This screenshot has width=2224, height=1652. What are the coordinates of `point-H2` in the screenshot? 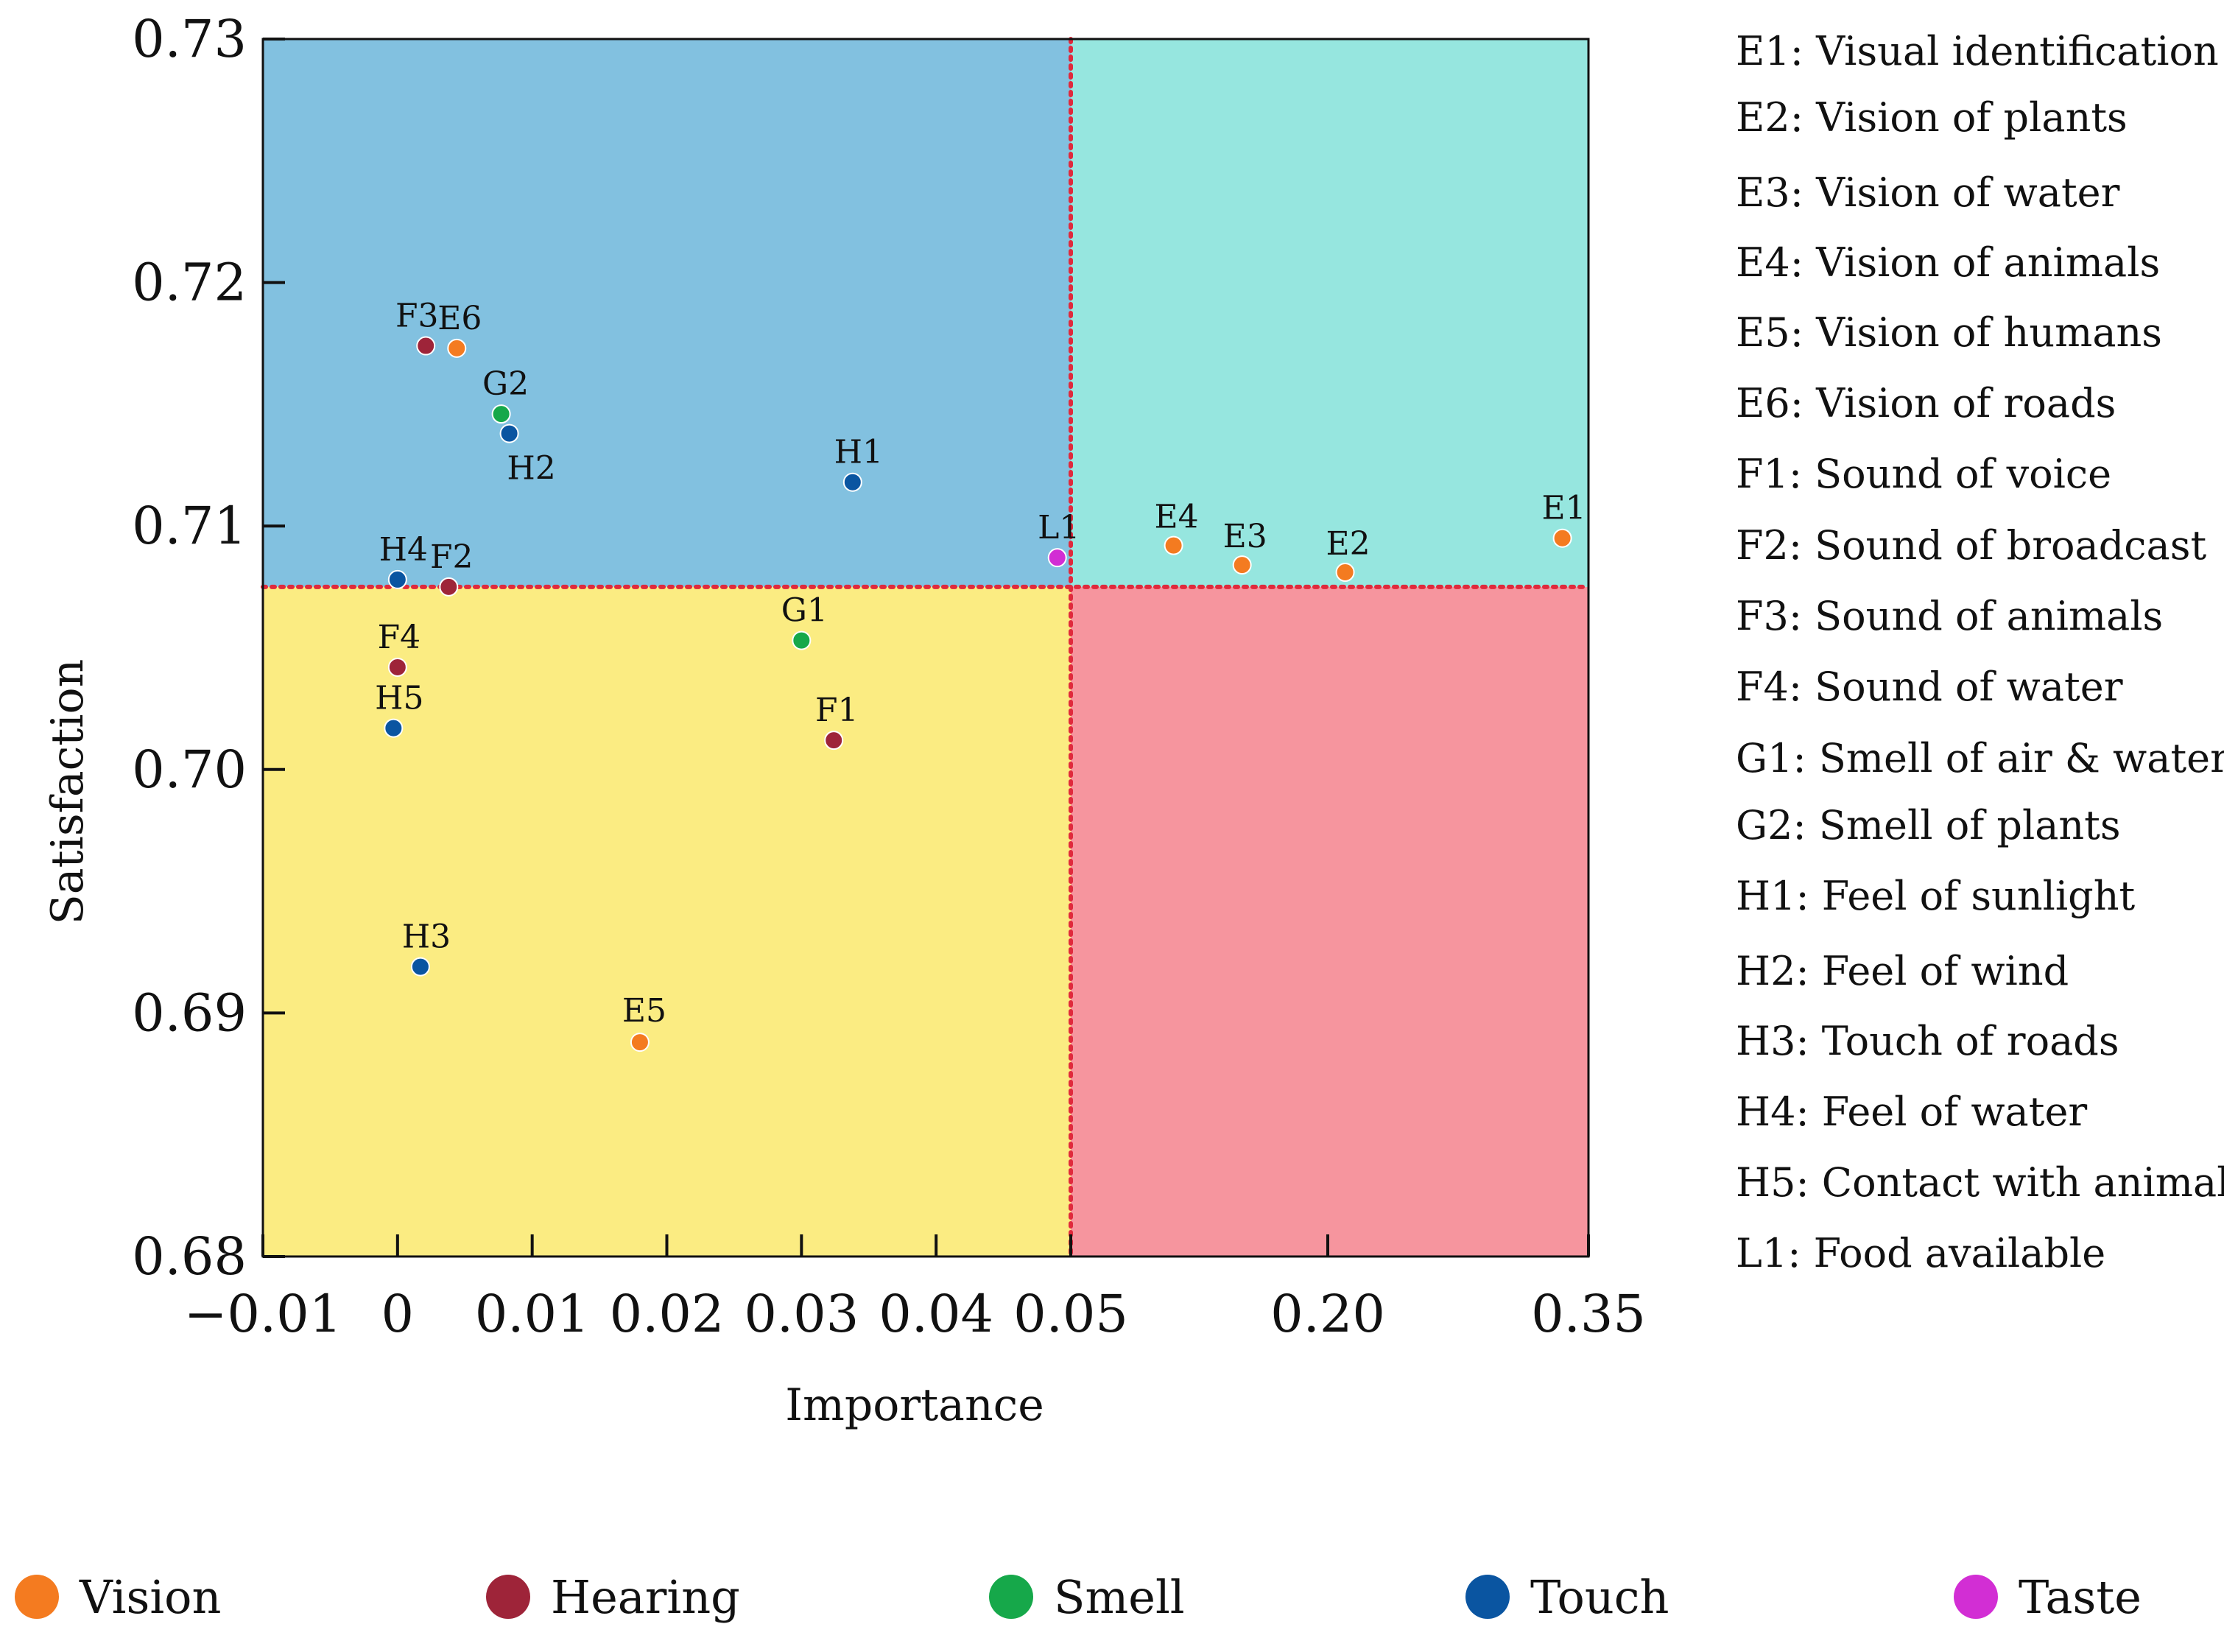 It's located at (509, 433).